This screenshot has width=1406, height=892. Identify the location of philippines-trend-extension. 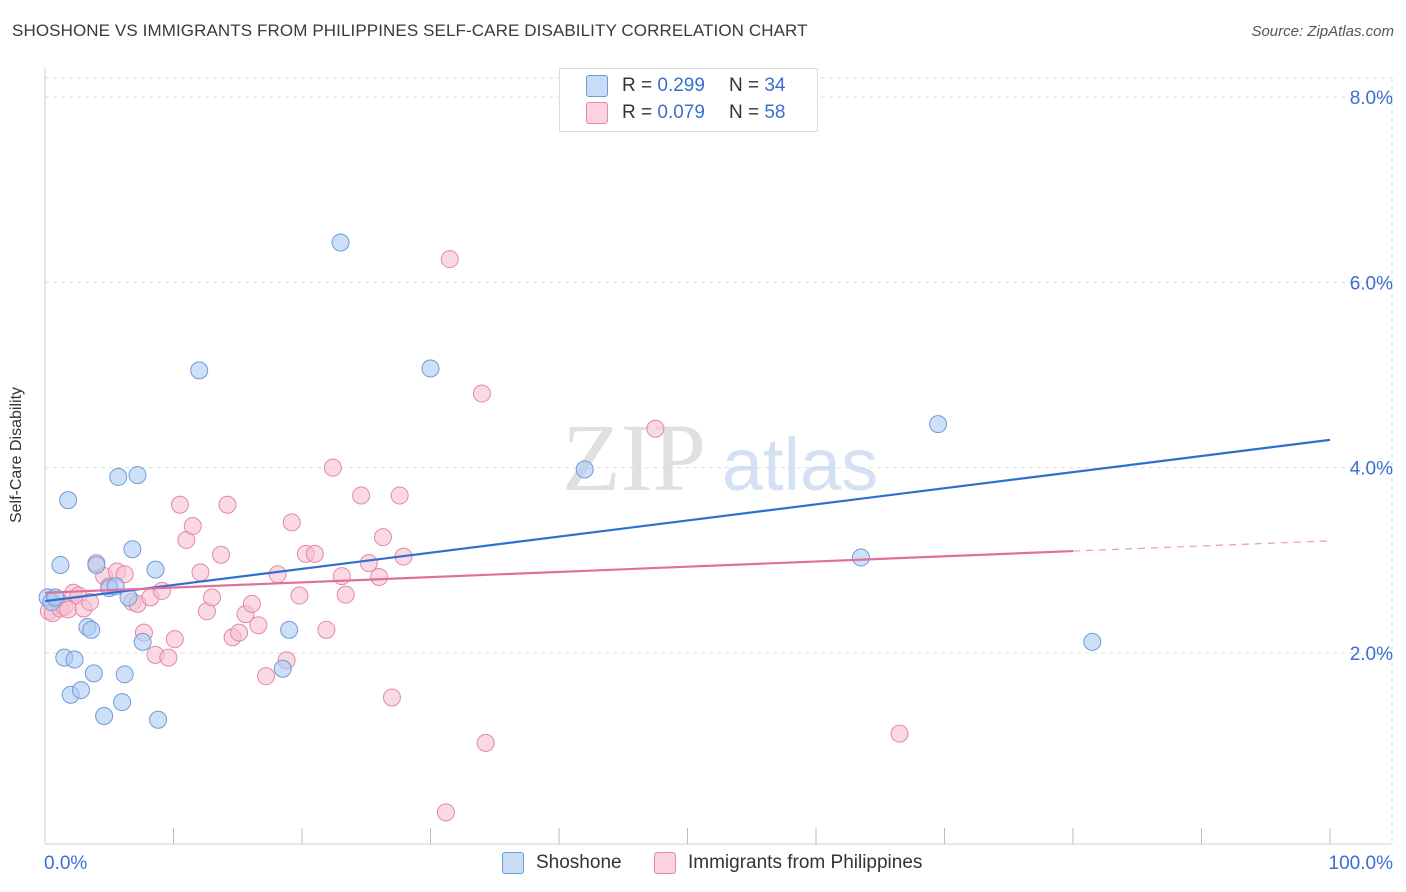
(1201, 546).